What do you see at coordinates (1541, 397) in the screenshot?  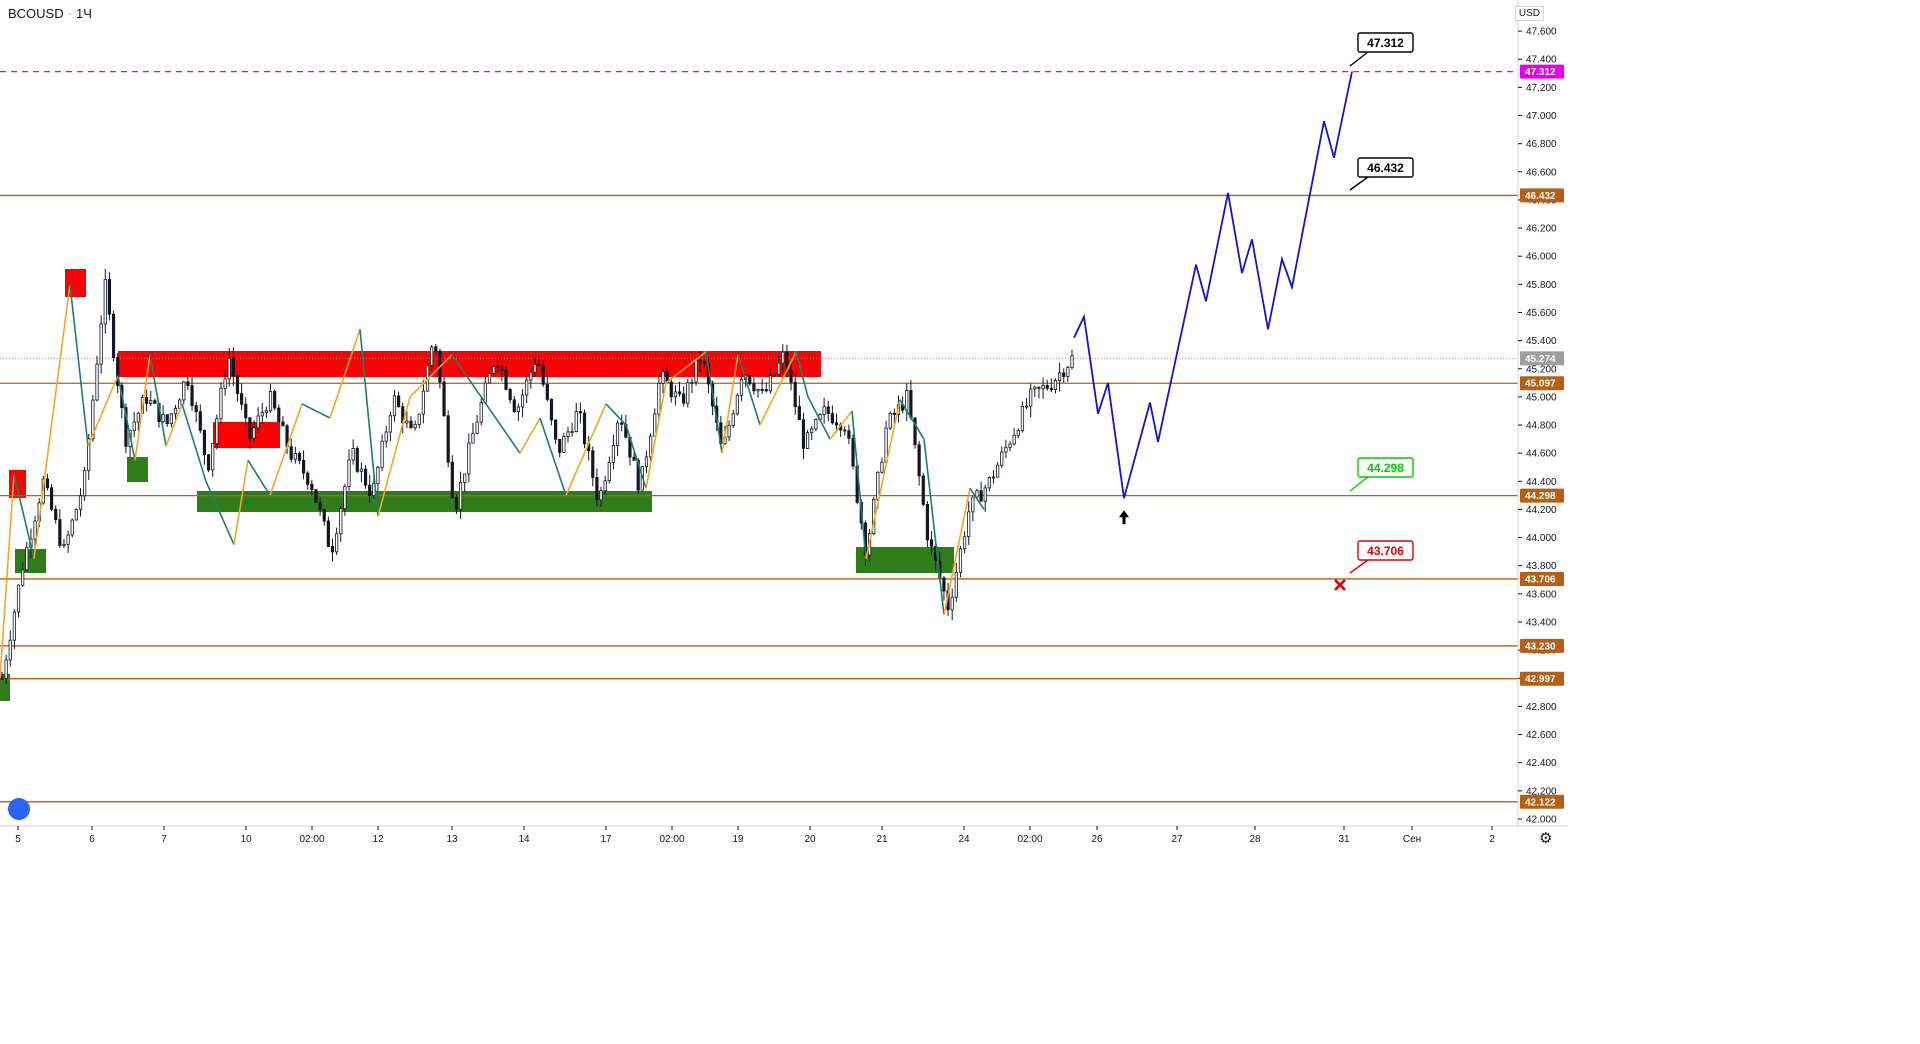 I see `price-tick-label: 45.000` at bounding box center [1541, 397].